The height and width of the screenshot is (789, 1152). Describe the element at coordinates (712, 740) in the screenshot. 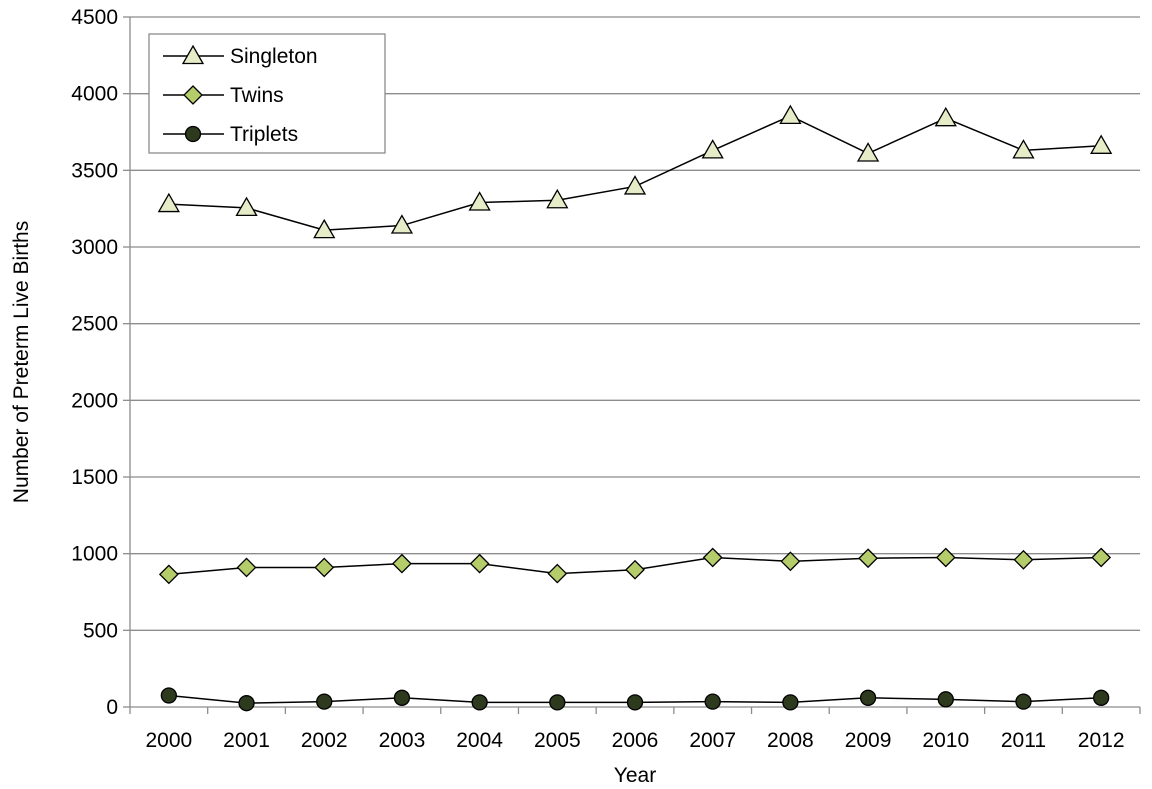

I see `x-tick-label: 2007` at that location.